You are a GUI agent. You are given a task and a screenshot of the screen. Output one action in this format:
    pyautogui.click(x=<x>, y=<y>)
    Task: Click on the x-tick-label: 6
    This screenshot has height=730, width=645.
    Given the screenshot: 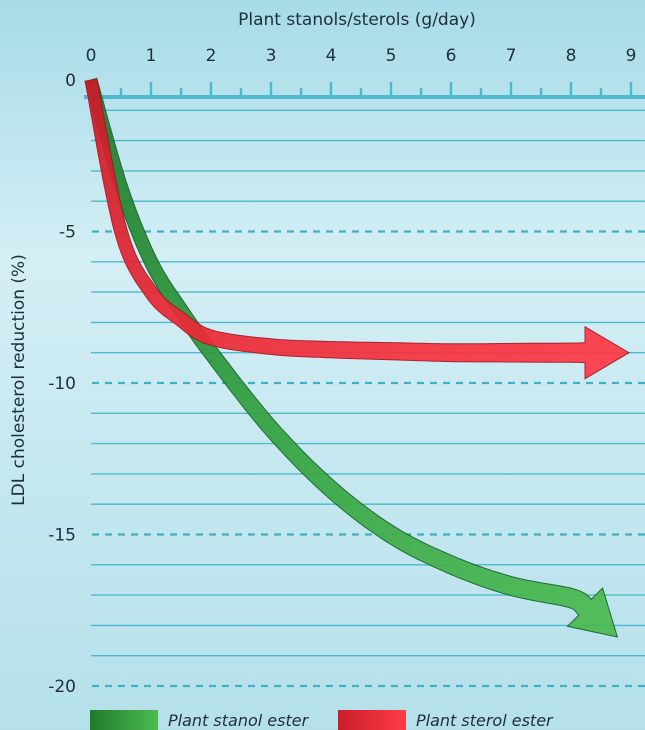 What is the action you would take?
    pyautogui.click(x=451, y=56)
    